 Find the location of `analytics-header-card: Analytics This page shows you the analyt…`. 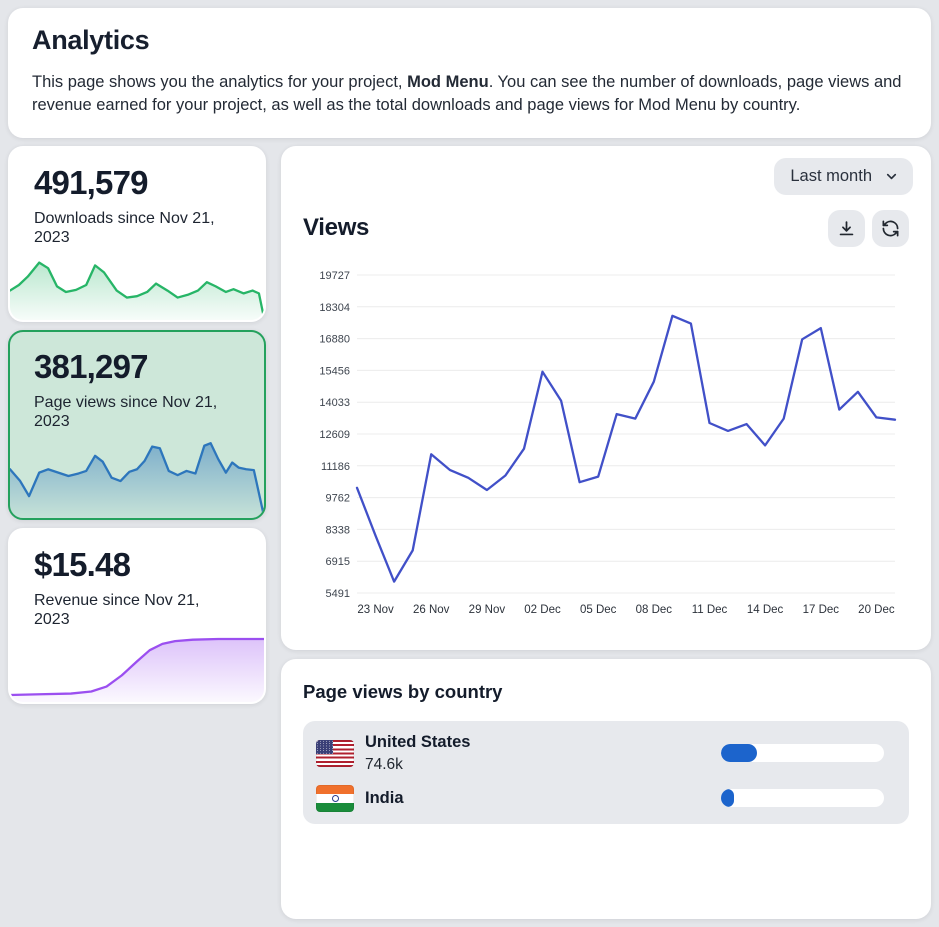

analytics-header-card: Analytics This page shows you the analyt… is located at coordinates (469, 73).